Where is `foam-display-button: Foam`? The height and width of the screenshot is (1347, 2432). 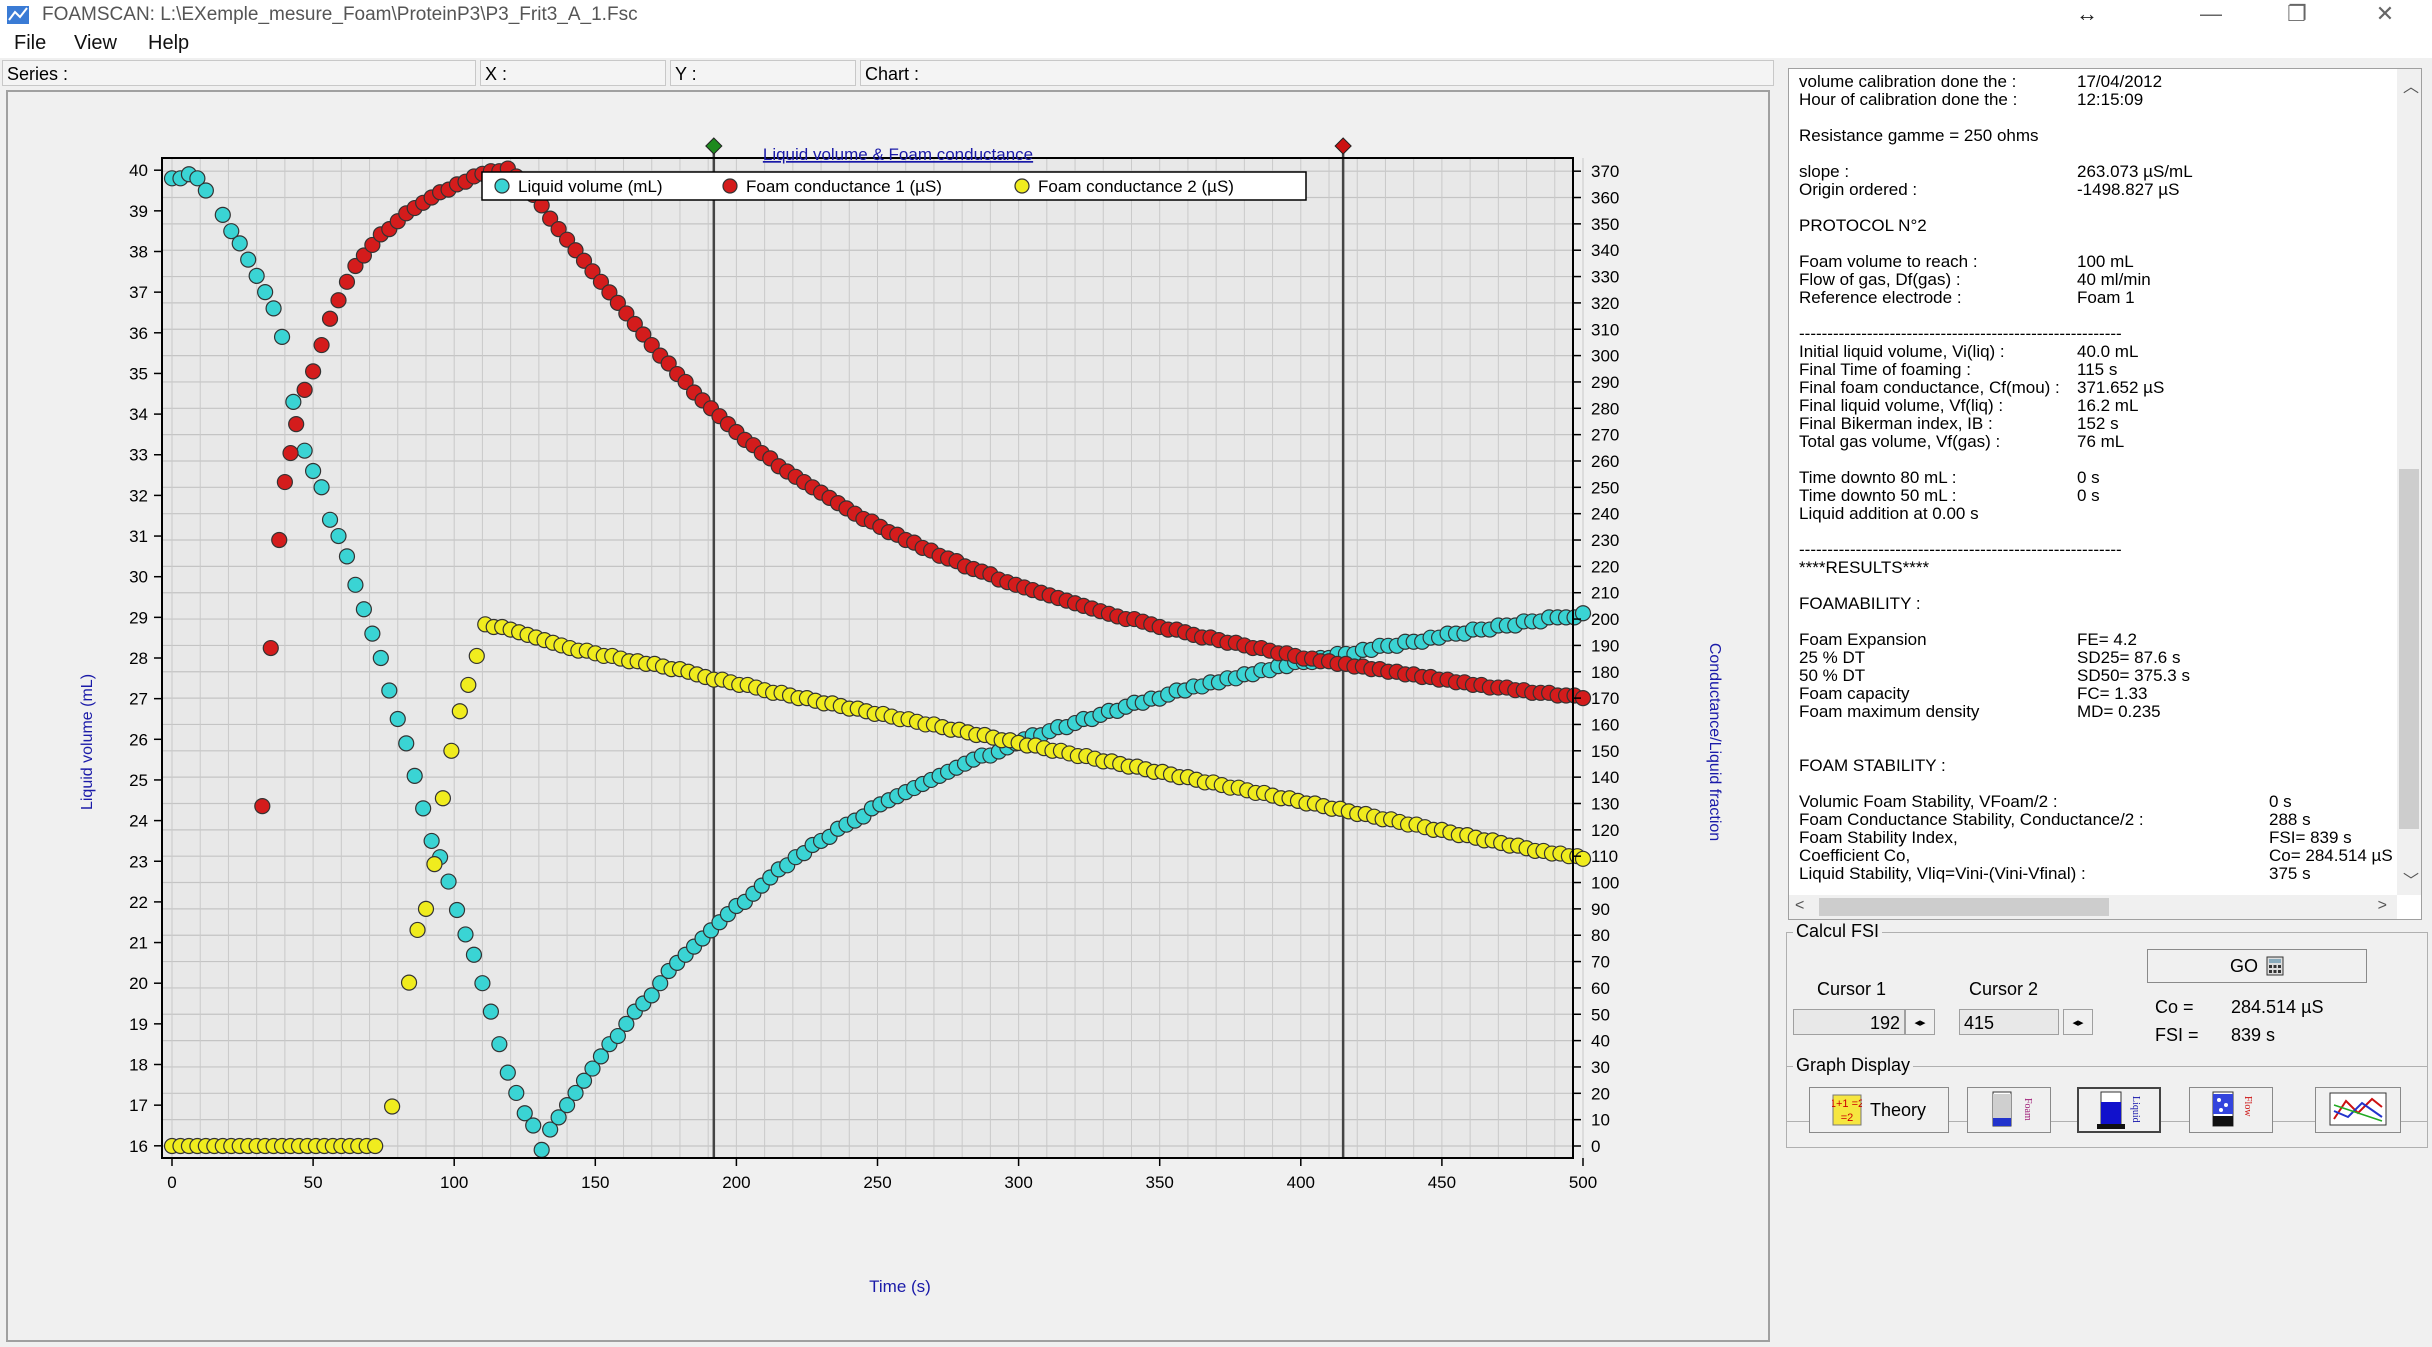
foam-display-button: Foam is located at coordinates (2009, 1110).